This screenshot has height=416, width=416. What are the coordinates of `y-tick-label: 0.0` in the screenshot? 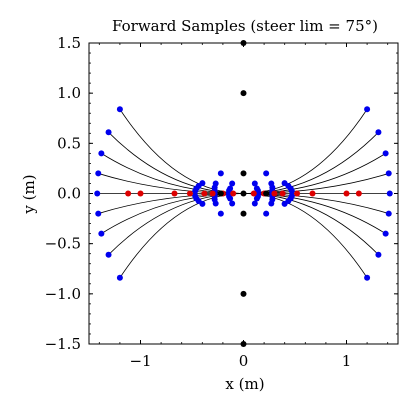 It's located at (69, 194).